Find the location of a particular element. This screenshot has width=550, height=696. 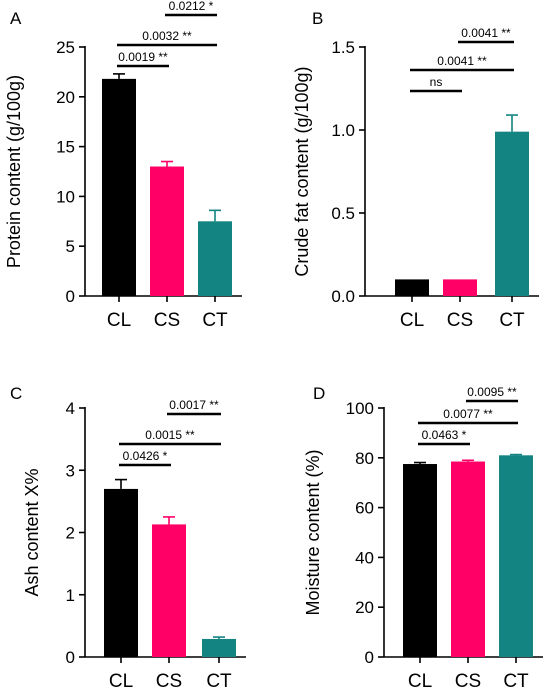

y-tick-label: 3 is located at coordinates (70, 470).